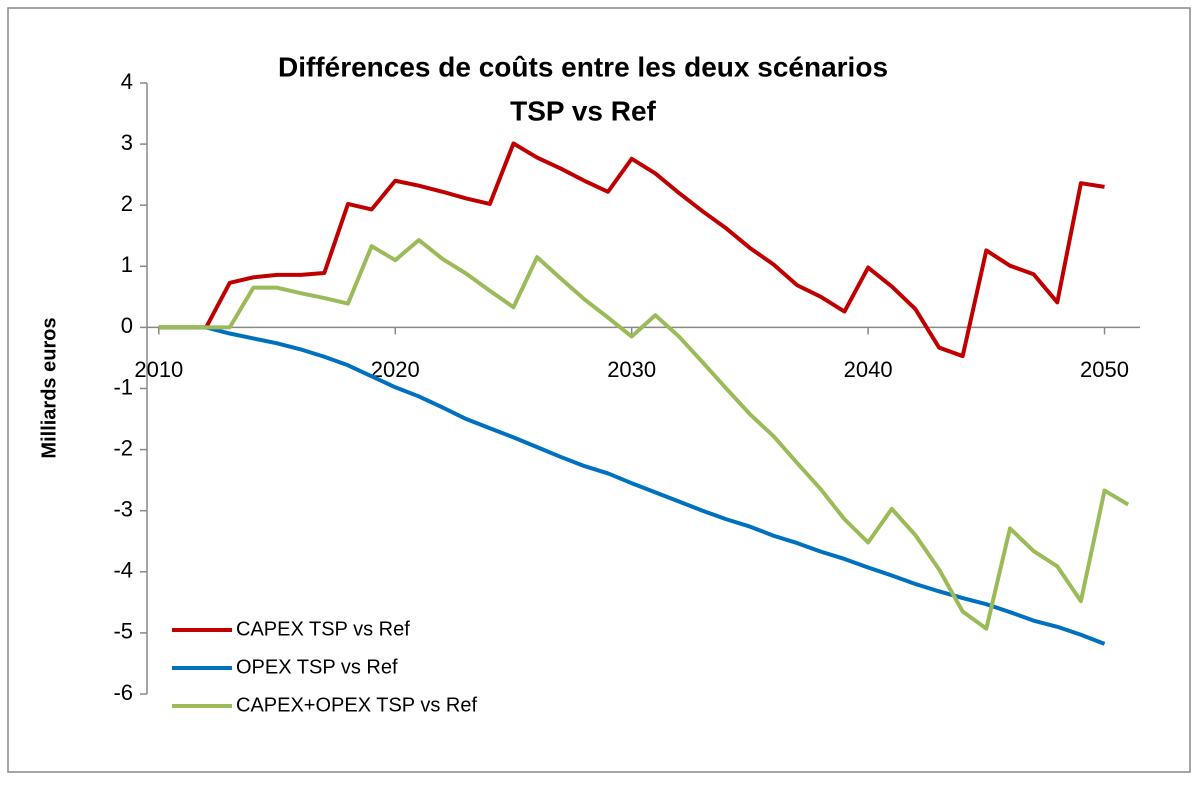 This screenshot has width=1198, height=785. What do you see at coordinates (323, 629) in the screenshot?
I see `legend-label: CAPEX TSP vs Ref` at bounding box center [323, 629].